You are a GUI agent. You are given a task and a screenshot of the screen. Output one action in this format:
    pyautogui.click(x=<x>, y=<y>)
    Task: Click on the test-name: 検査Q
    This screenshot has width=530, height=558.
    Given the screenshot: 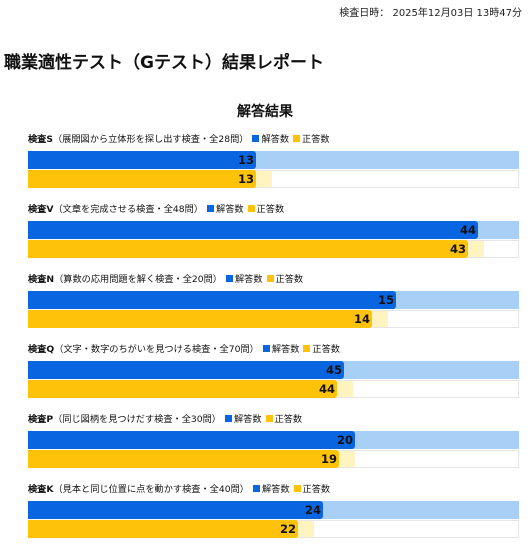 What is the action you would take?
    pyautogui.click(x=41, y=349)
    